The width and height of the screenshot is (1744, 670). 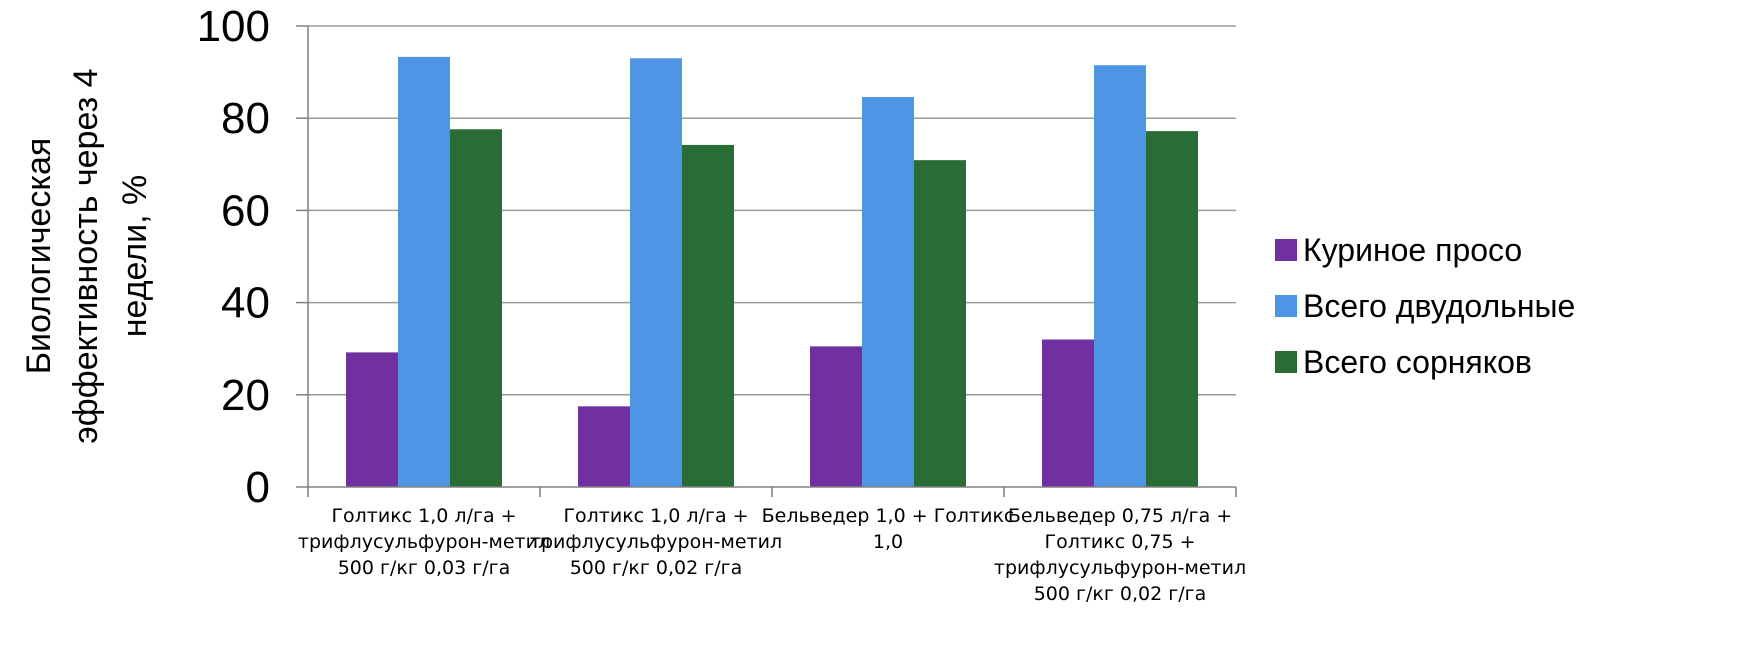 I want to click on x-tick-label: Голтикс 0,75 +, so click(x=1120, y=542).